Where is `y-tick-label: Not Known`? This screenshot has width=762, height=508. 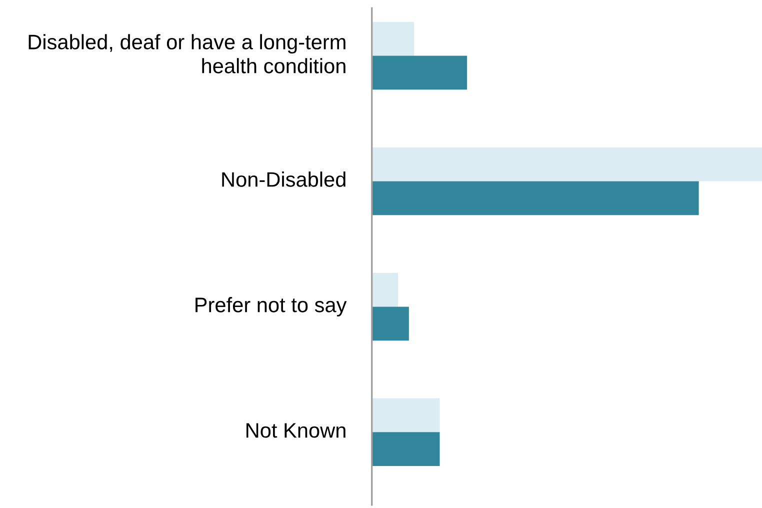
y-tick-label: Not Known is located at coordinates (296, 430).